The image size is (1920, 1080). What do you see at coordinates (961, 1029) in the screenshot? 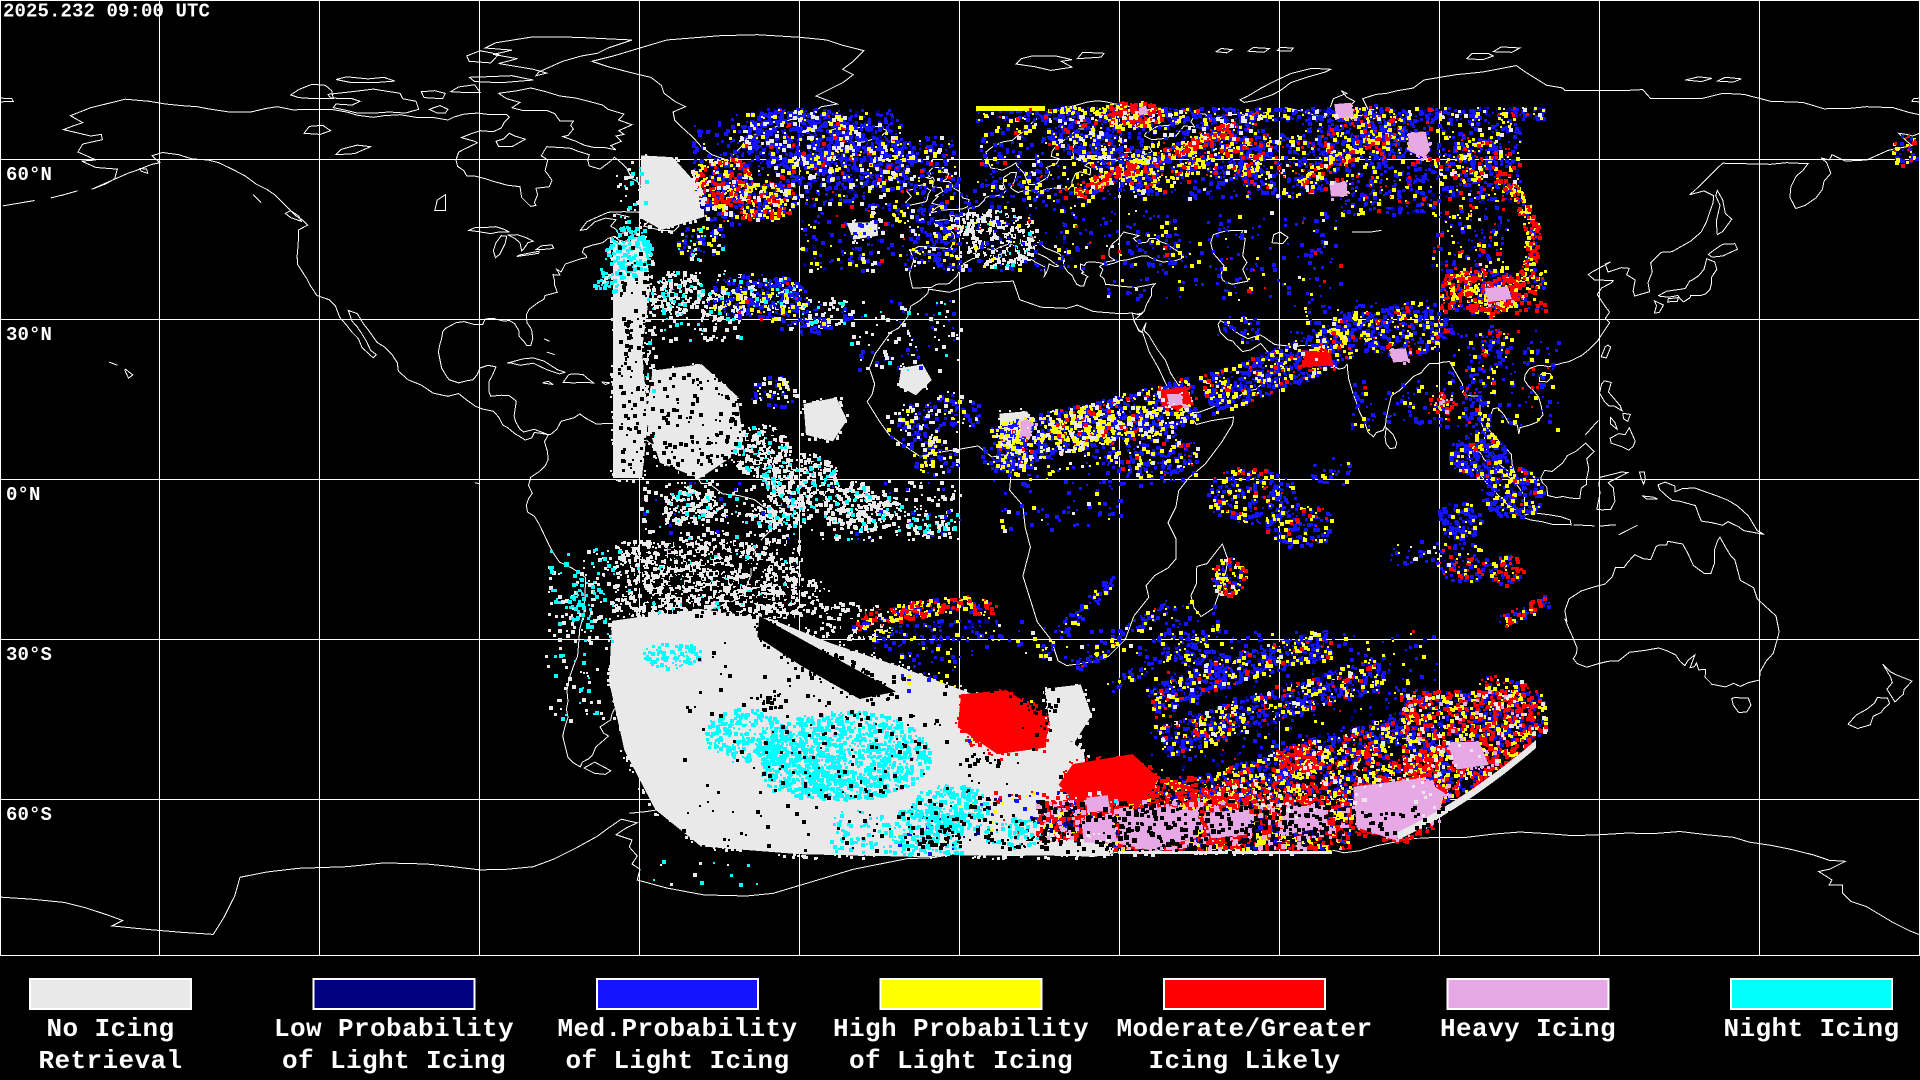
I see `svg-text: High Probability` at bounding box center [961, 1029].